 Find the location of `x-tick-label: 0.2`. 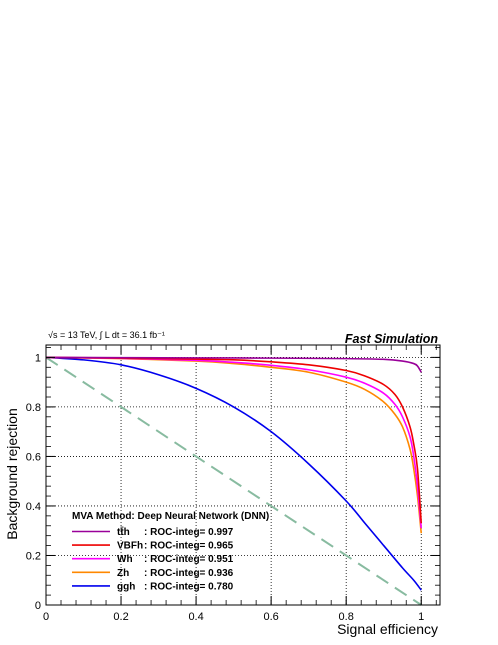

x-tick-label: 0.2 is located at coordinates (120, 617).